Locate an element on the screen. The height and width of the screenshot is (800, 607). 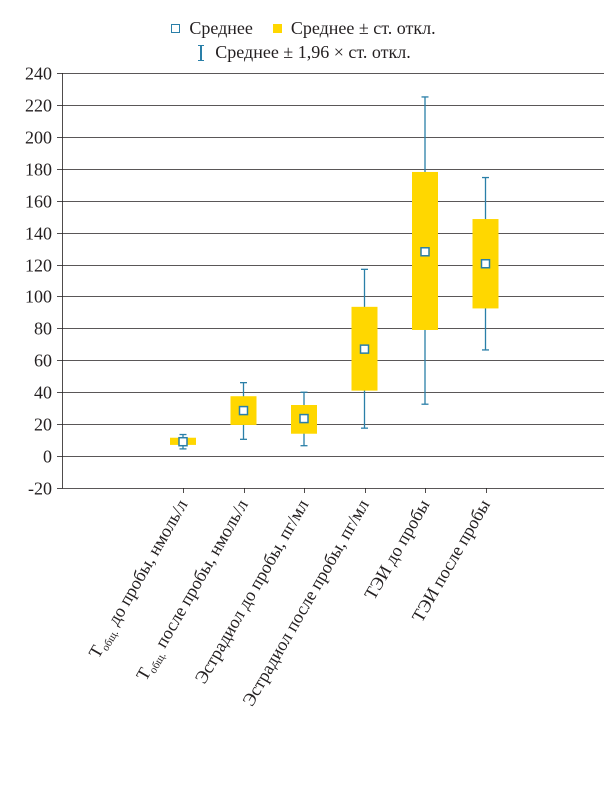
y-tick-label: 160 is located at coordinates (38, 202).